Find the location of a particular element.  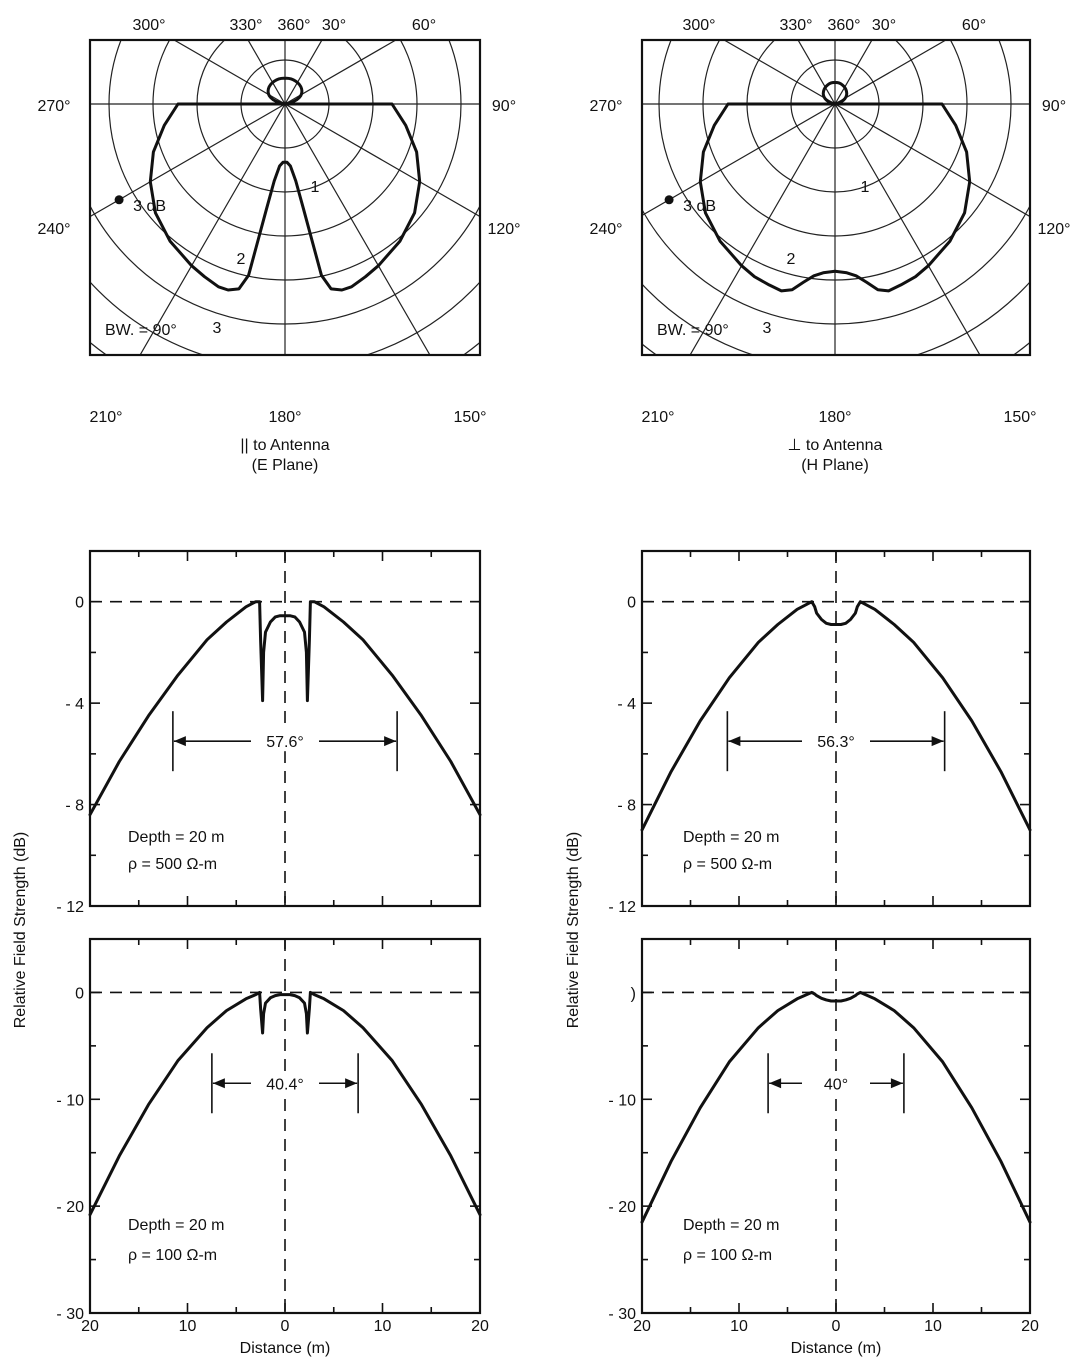

cut_e_500-frame is located at coordinates (285, 728).